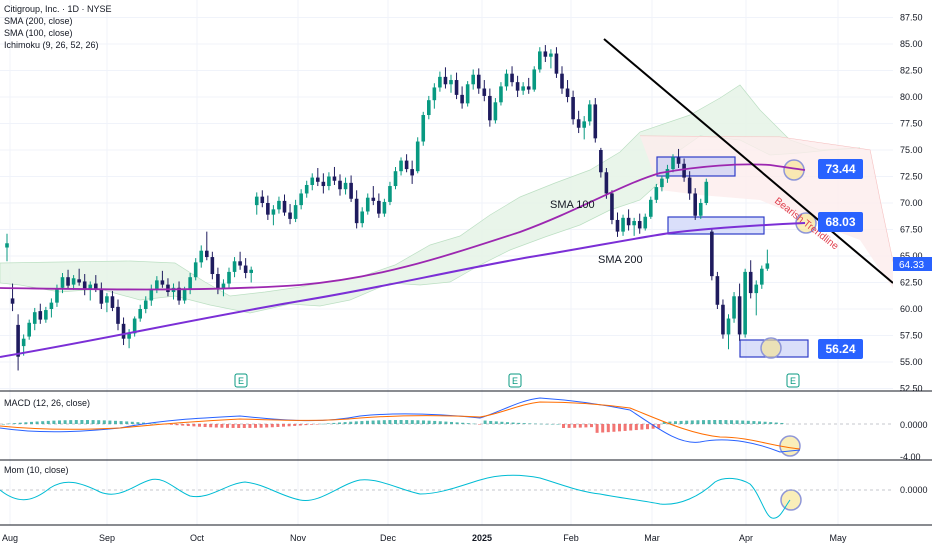 This screenshot has width=932, height=550. Describe the element at coordinates (911, 309) in the screenshot. I see `y-tick-label: 60.00` at that location.